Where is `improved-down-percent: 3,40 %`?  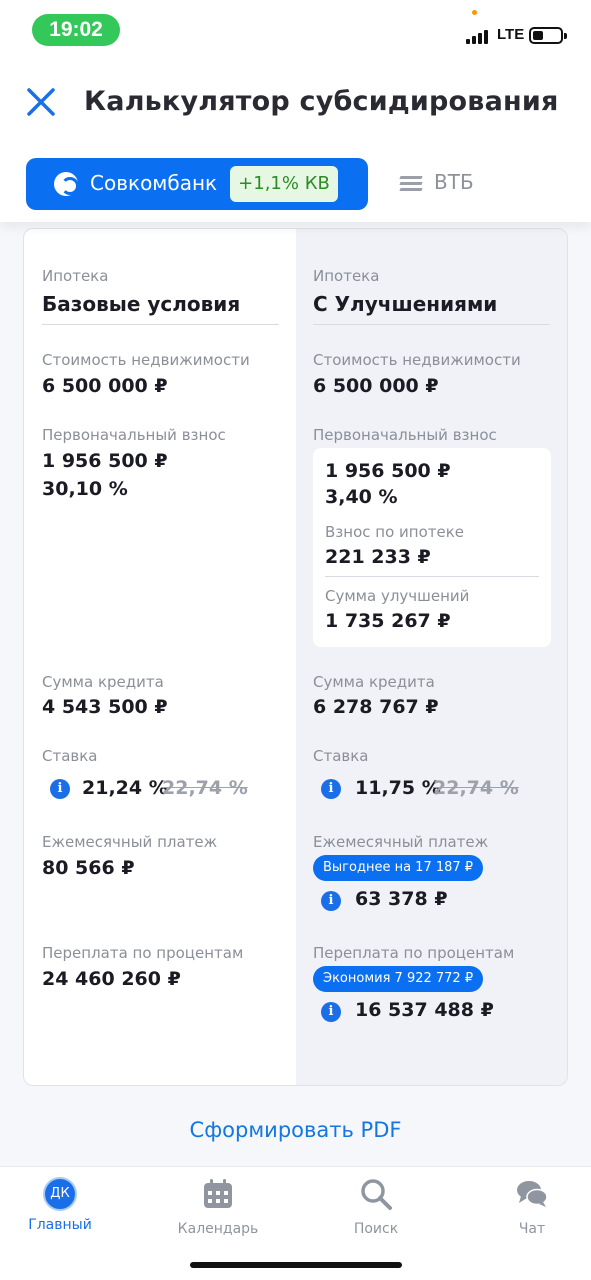 improved-down-percent: 3,40 % is located at coordinates (361, 497).